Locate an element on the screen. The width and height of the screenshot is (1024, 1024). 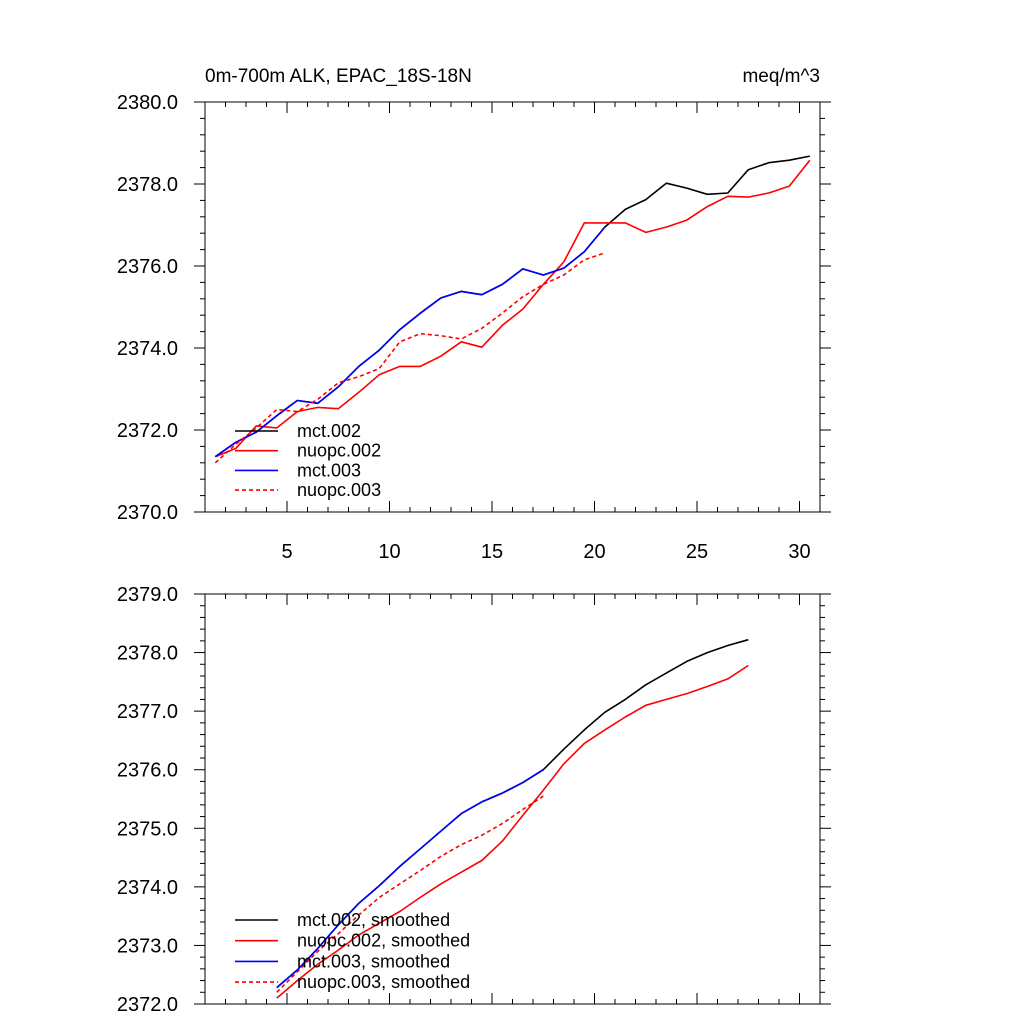
legend-label-mct-003: mct.003 is located at coordinates (329, 470).